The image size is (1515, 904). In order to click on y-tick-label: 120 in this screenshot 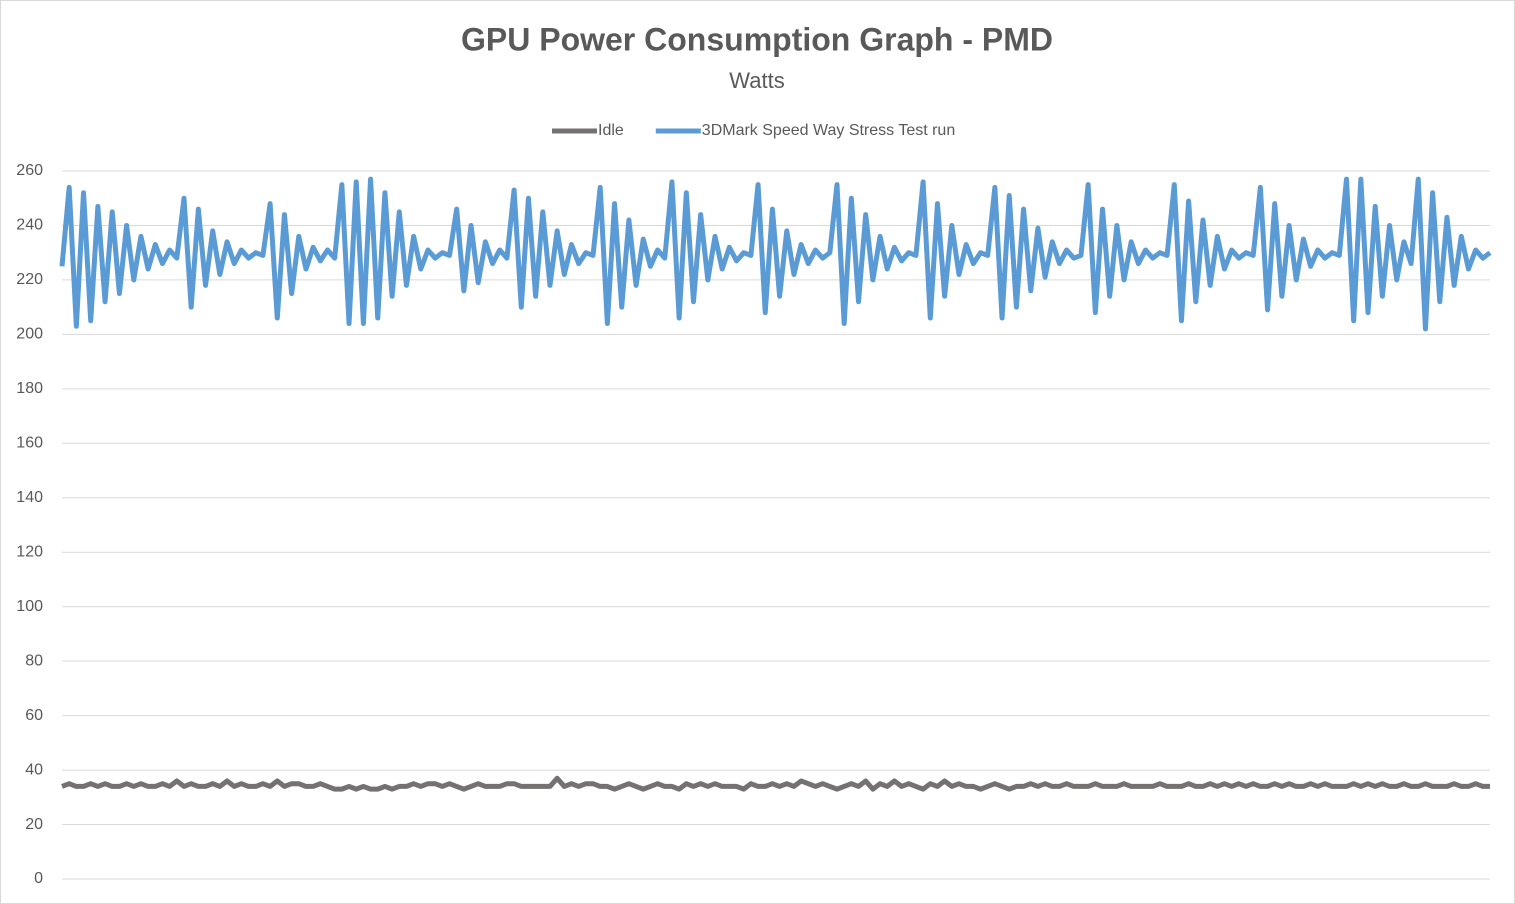, I will do `click(29, 551)`.